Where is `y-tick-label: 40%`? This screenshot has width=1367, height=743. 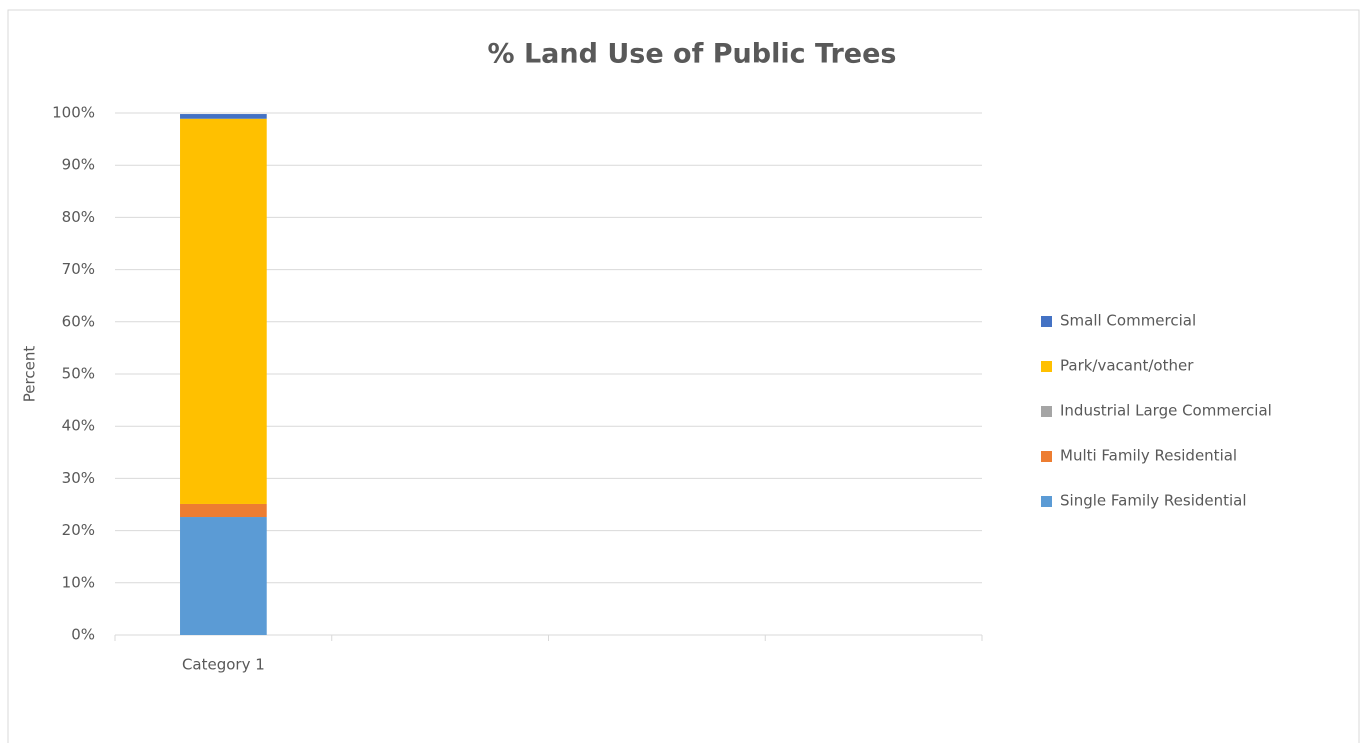
y-tick-label: 40% is located at coordinates (78, 426).